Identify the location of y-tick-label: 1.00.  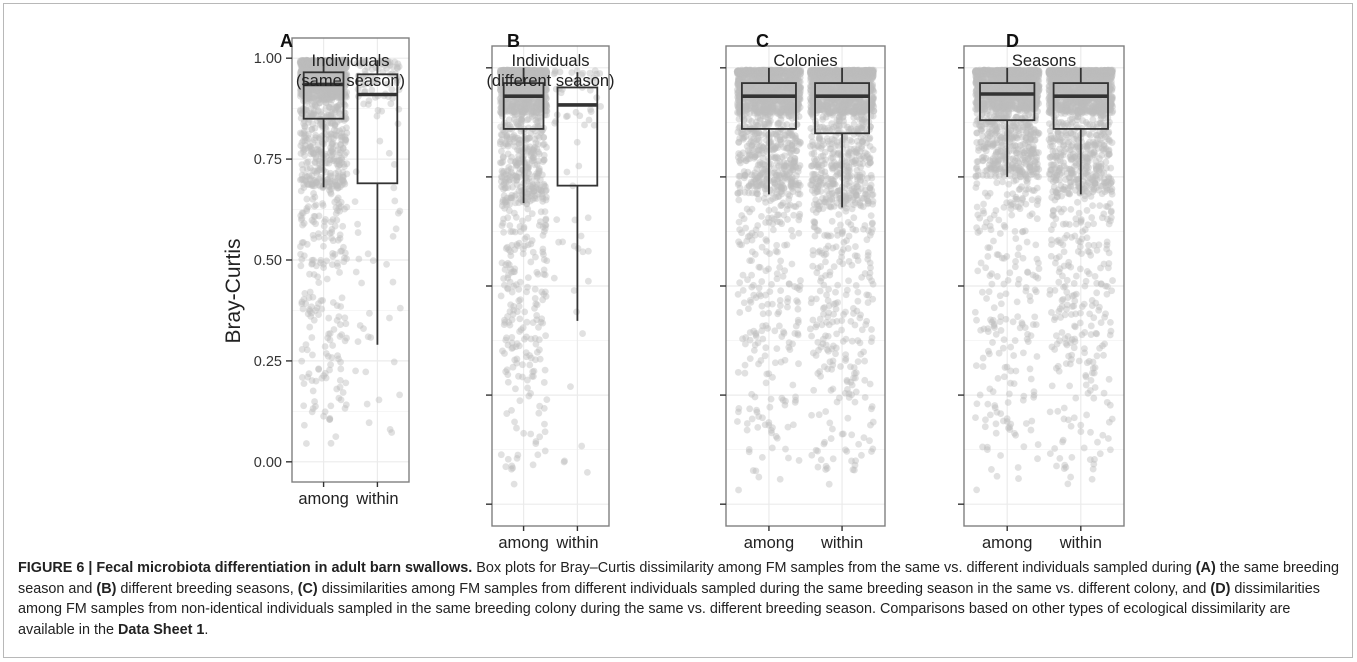
(268, 59).